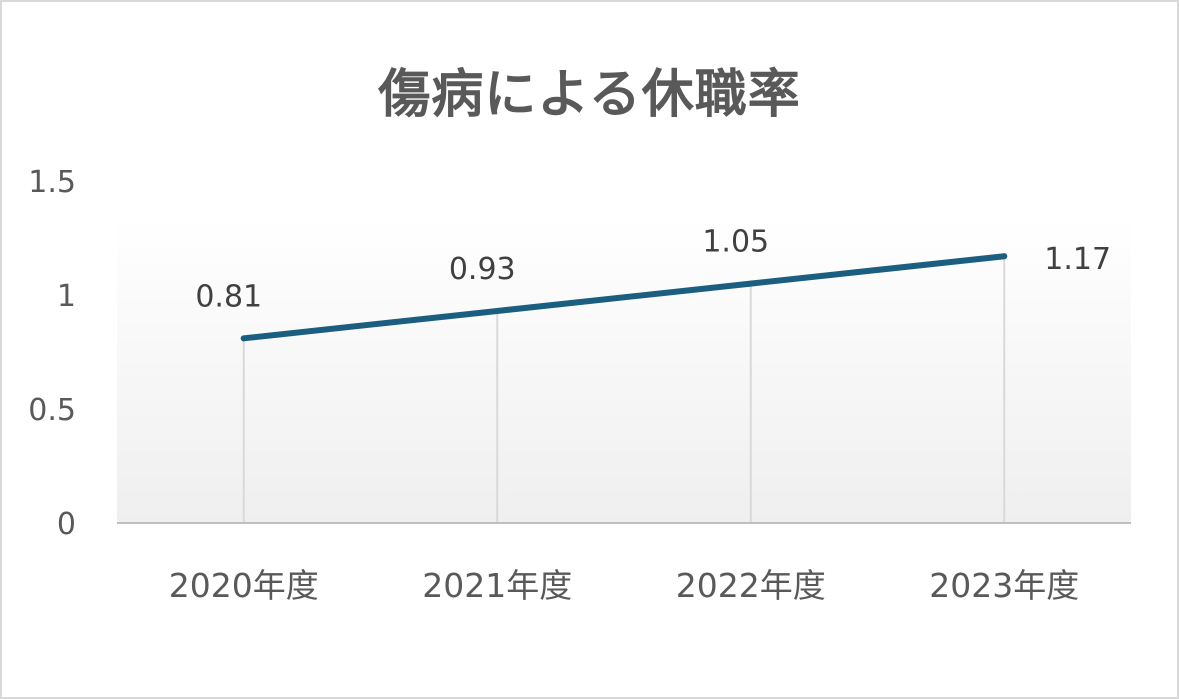  What do you see at coordinates (1077, 259) in the screenshot?
I see `data-label: 1.17` at bounding box center [1077, 259].